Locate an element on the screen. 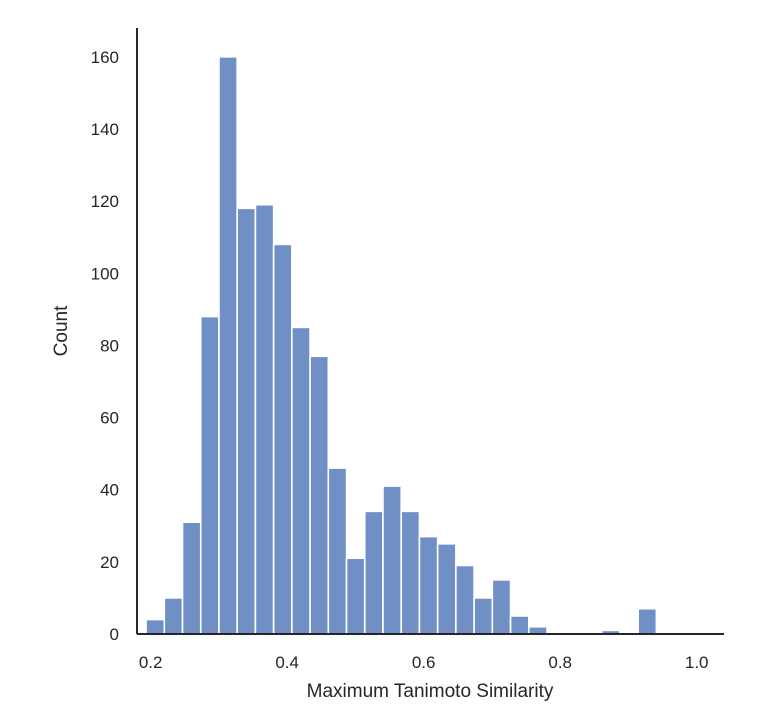 This screenshot has width=760, height=720. x-axis-title: Maximum Tanimoto Similarity is located at coordinates (430, 691).